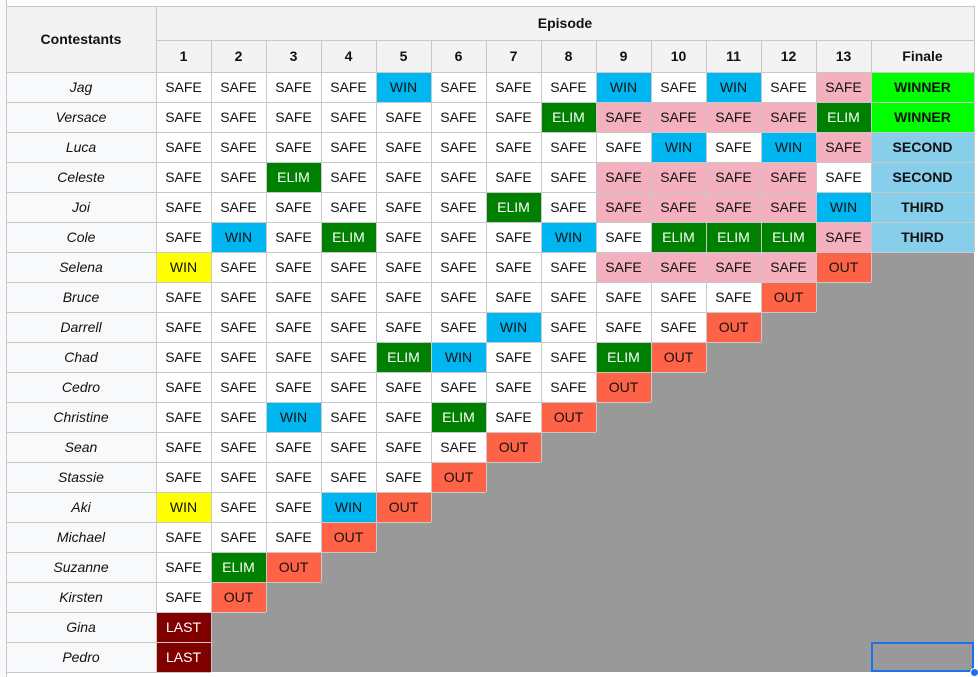 The height and width of the screenshot is (677, 978). What do you see at coordinates (843, 56) in the screenshot?
I see `episode-column-header: 13` at bounding box center [843, 56].